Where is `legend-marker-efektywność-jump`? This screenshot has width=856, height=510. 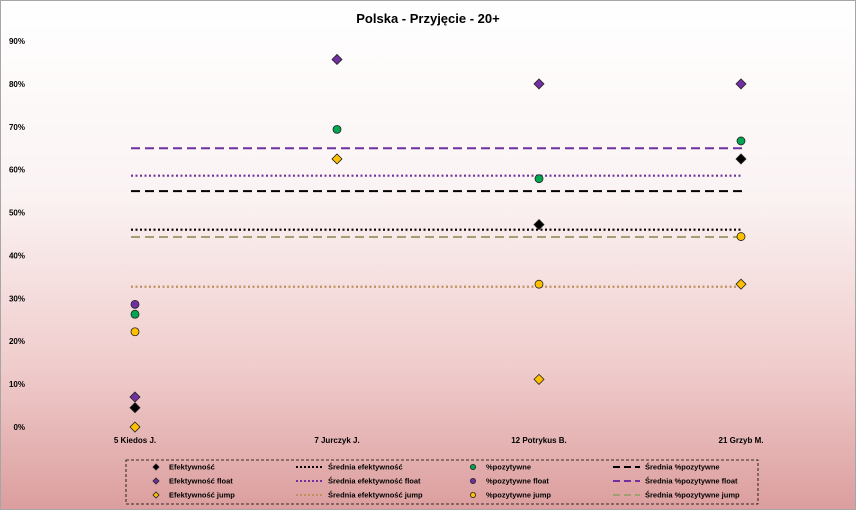 legend-marker-efektywność-jump is located at coordinates (156, 495).